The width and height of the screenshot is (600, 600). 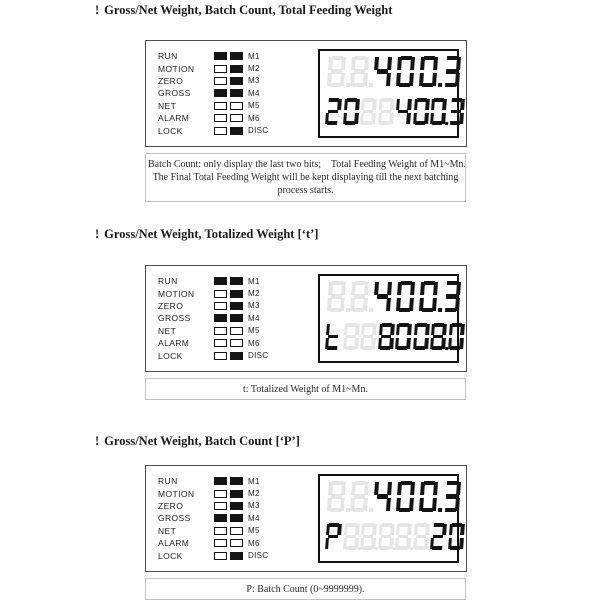 I want to click on lock-led-left, so click(x=220, y=355).